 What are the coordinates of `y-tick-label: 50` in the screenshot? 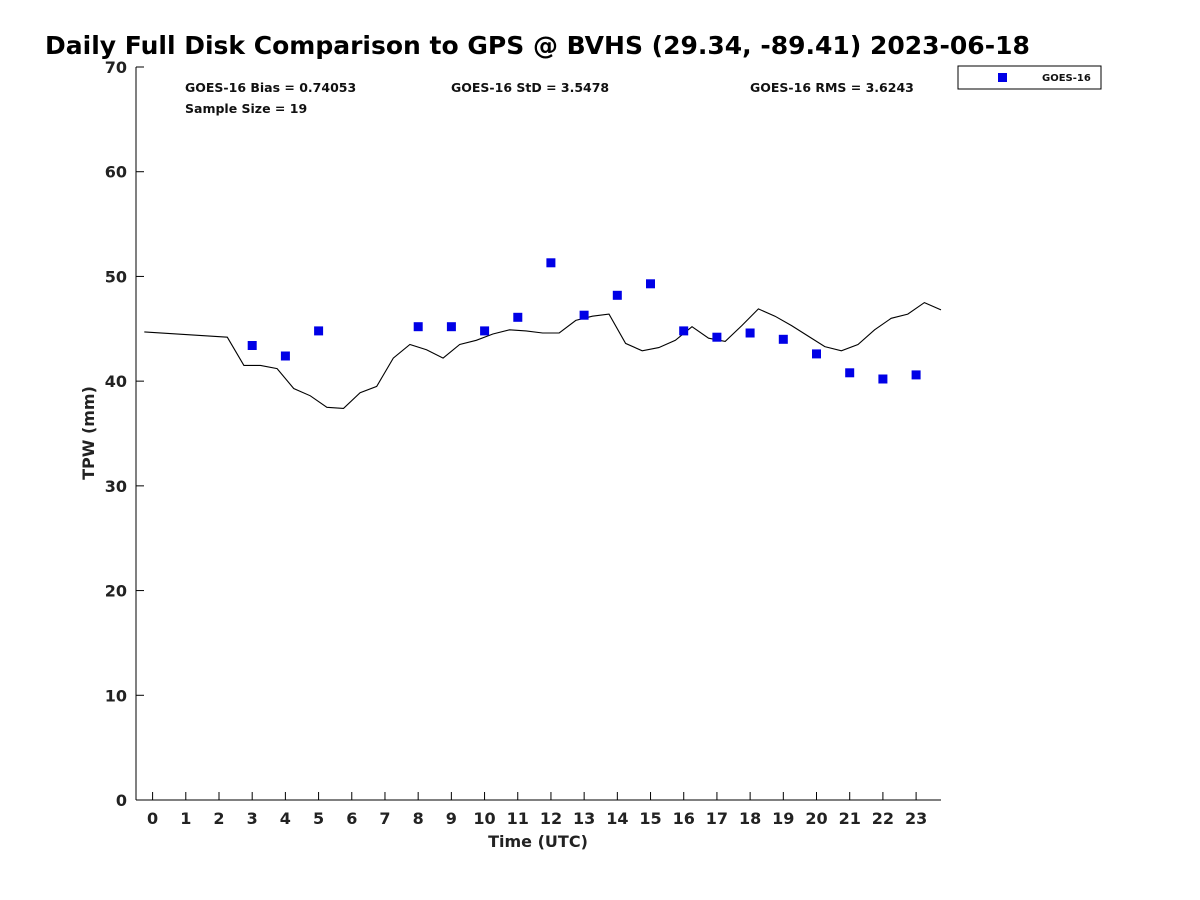 It's located at (116, 276).